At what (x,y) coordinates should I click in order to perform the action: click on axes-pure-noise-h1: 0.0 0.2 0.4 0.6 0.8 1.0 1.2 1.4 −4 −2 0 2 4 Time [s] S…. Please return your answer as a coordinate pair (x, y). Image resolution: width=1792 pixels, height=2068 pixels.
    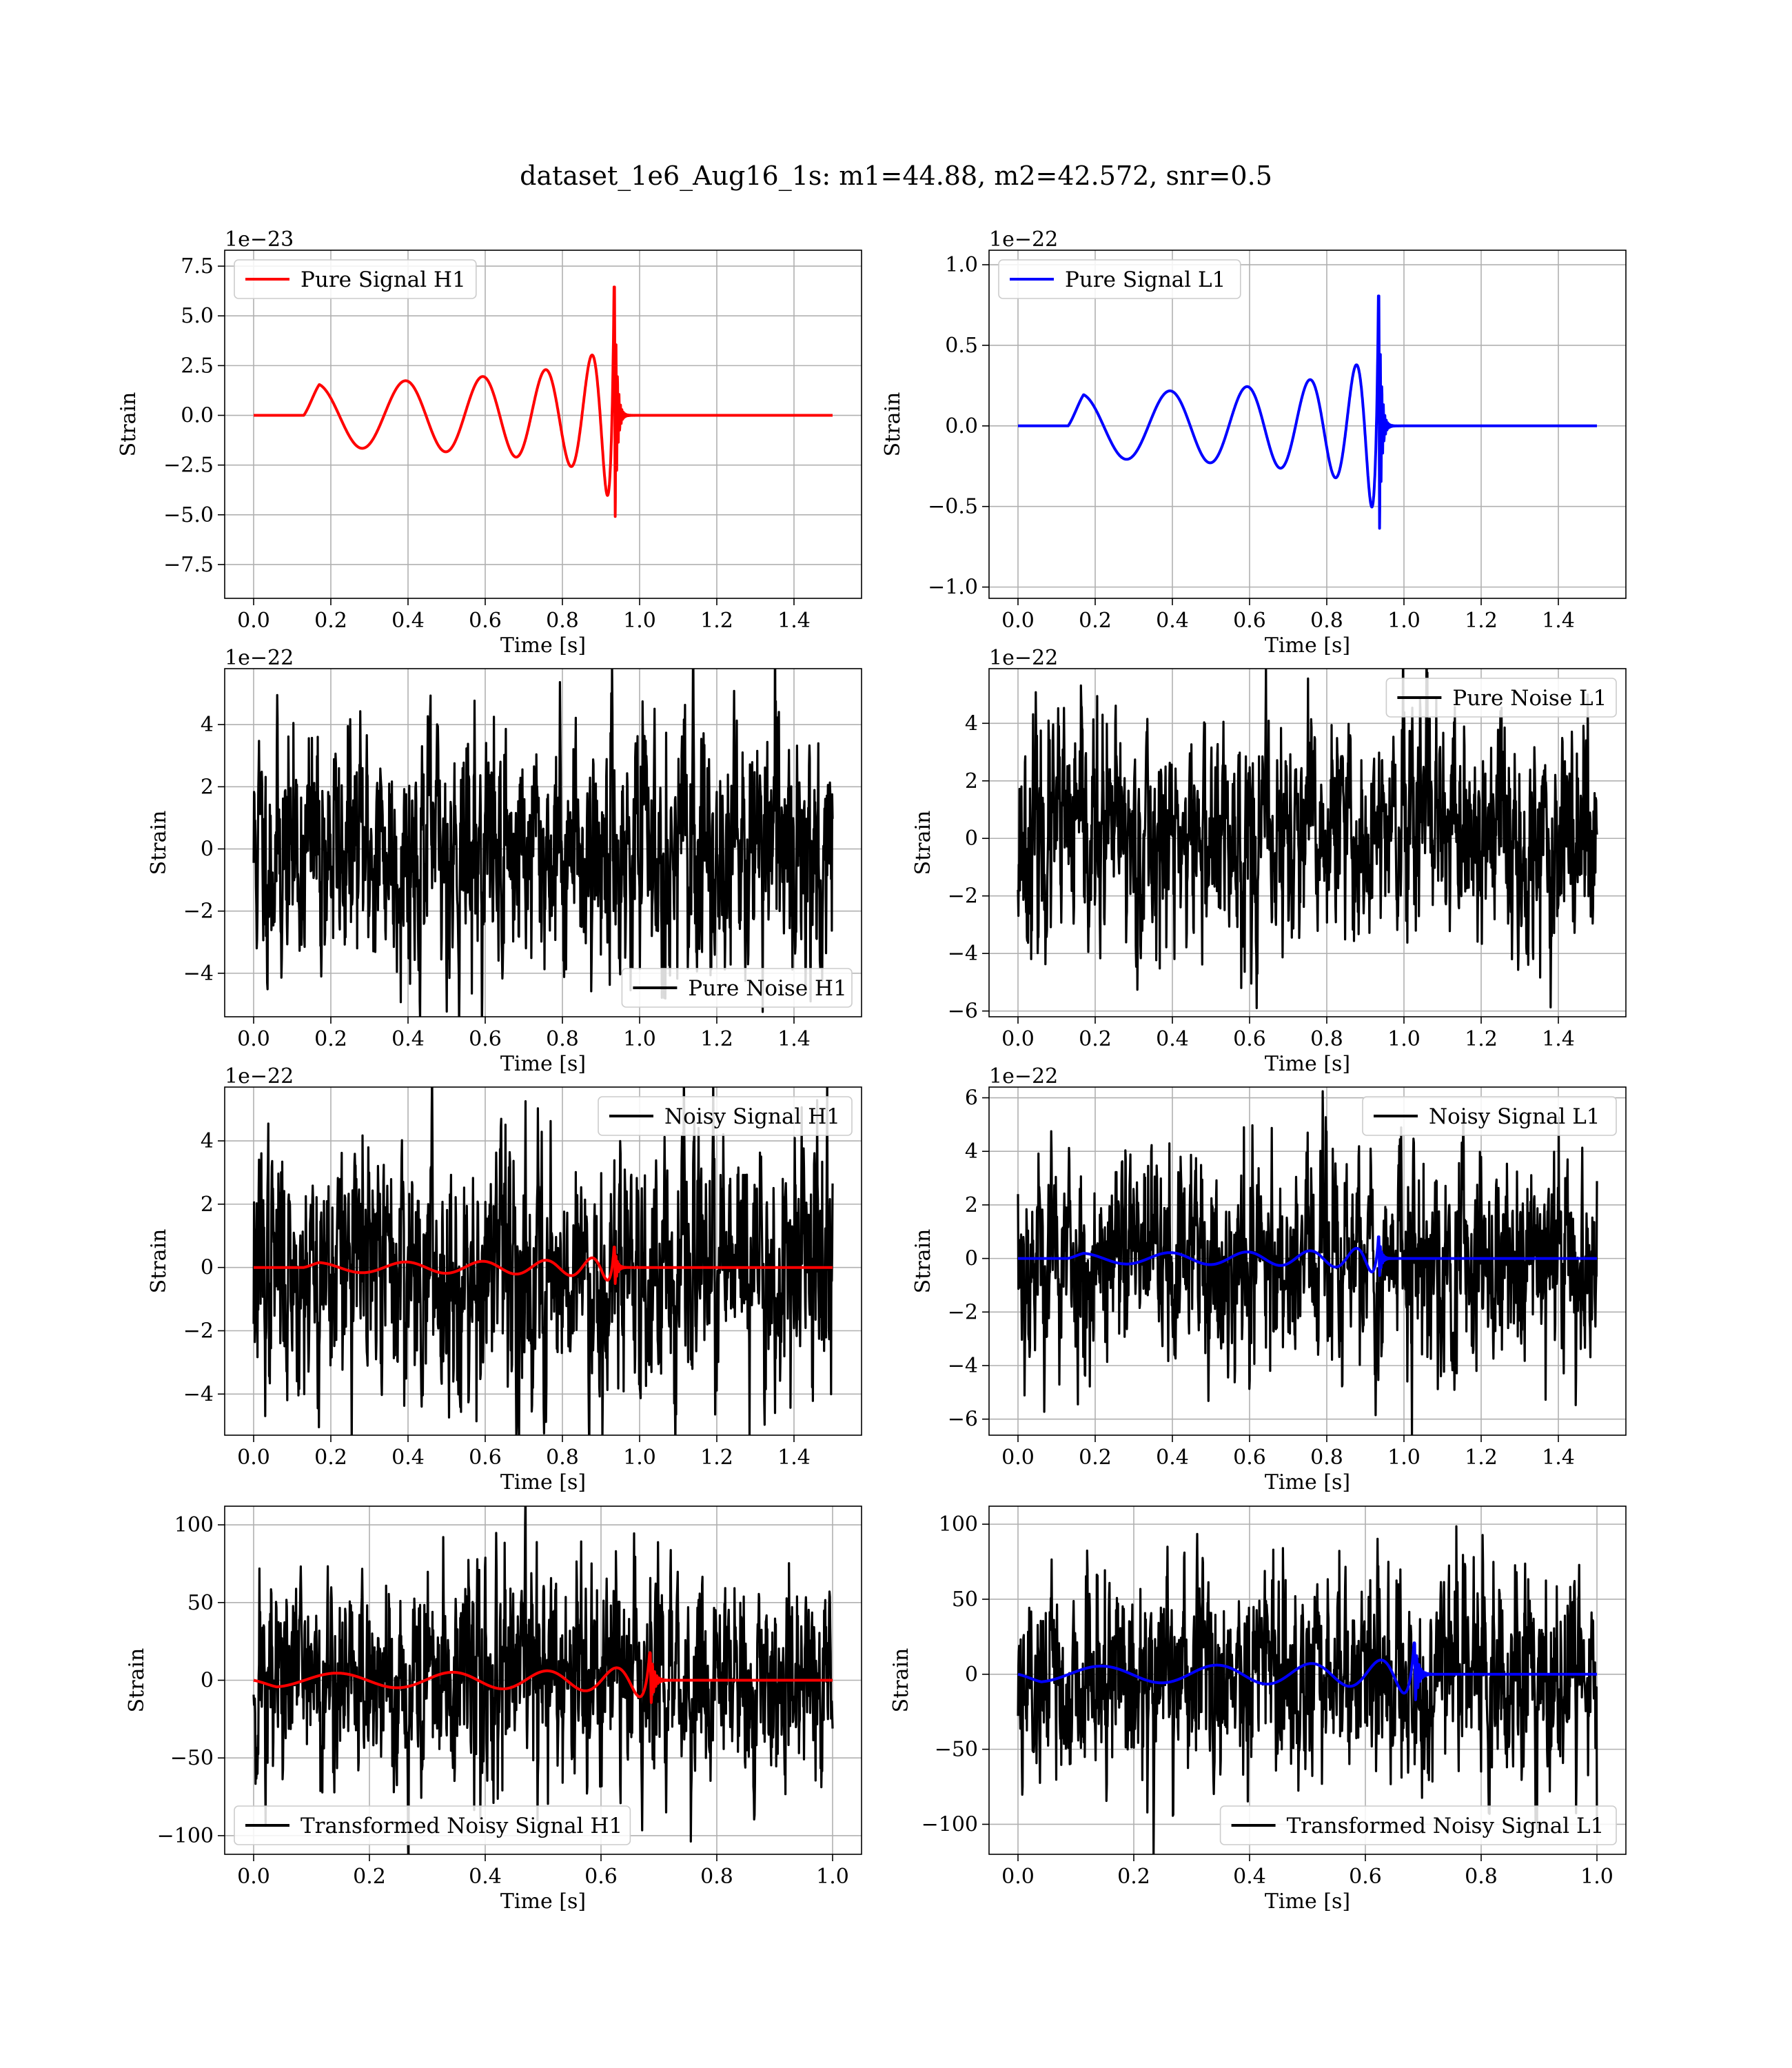
    Looking at the image, I should click on (504, 861).